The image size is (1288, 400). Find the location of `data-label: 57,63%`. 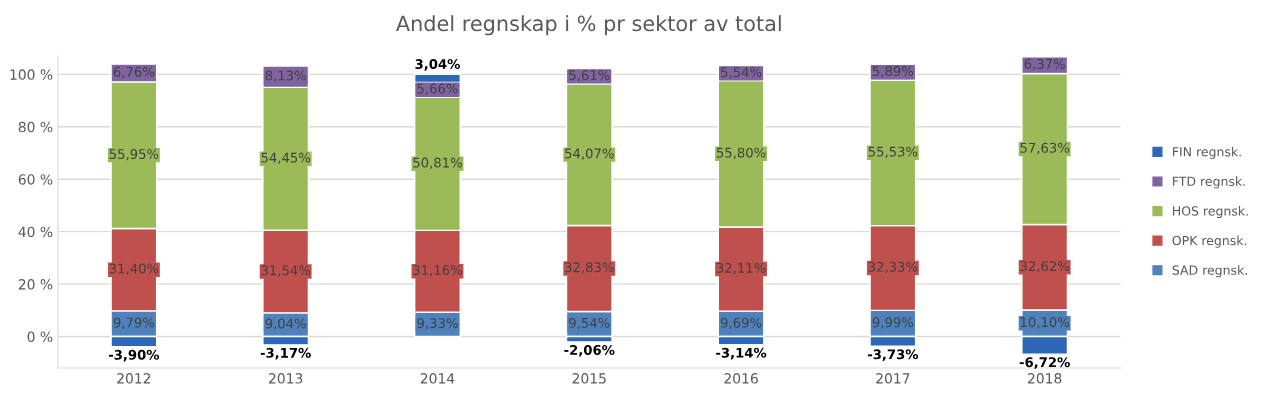

data-label: 57,63% is located at coordinates (1045, 148).